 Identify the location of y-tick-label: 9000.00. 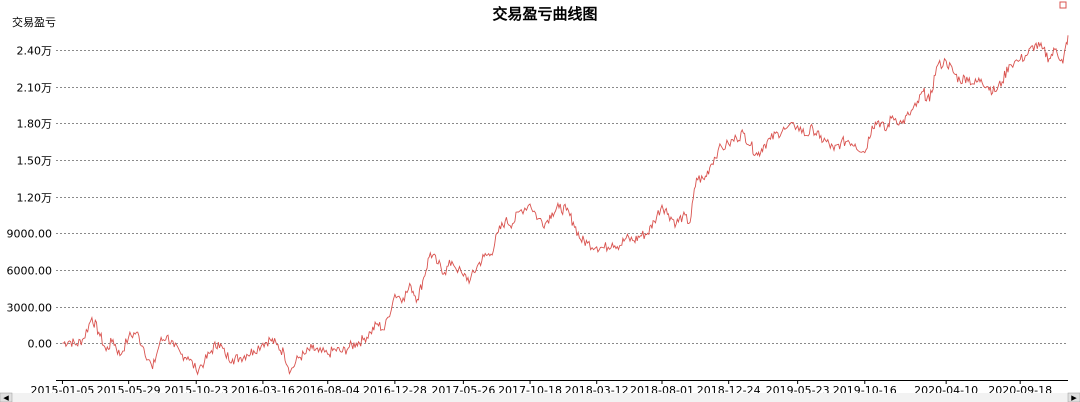
(30, 234).